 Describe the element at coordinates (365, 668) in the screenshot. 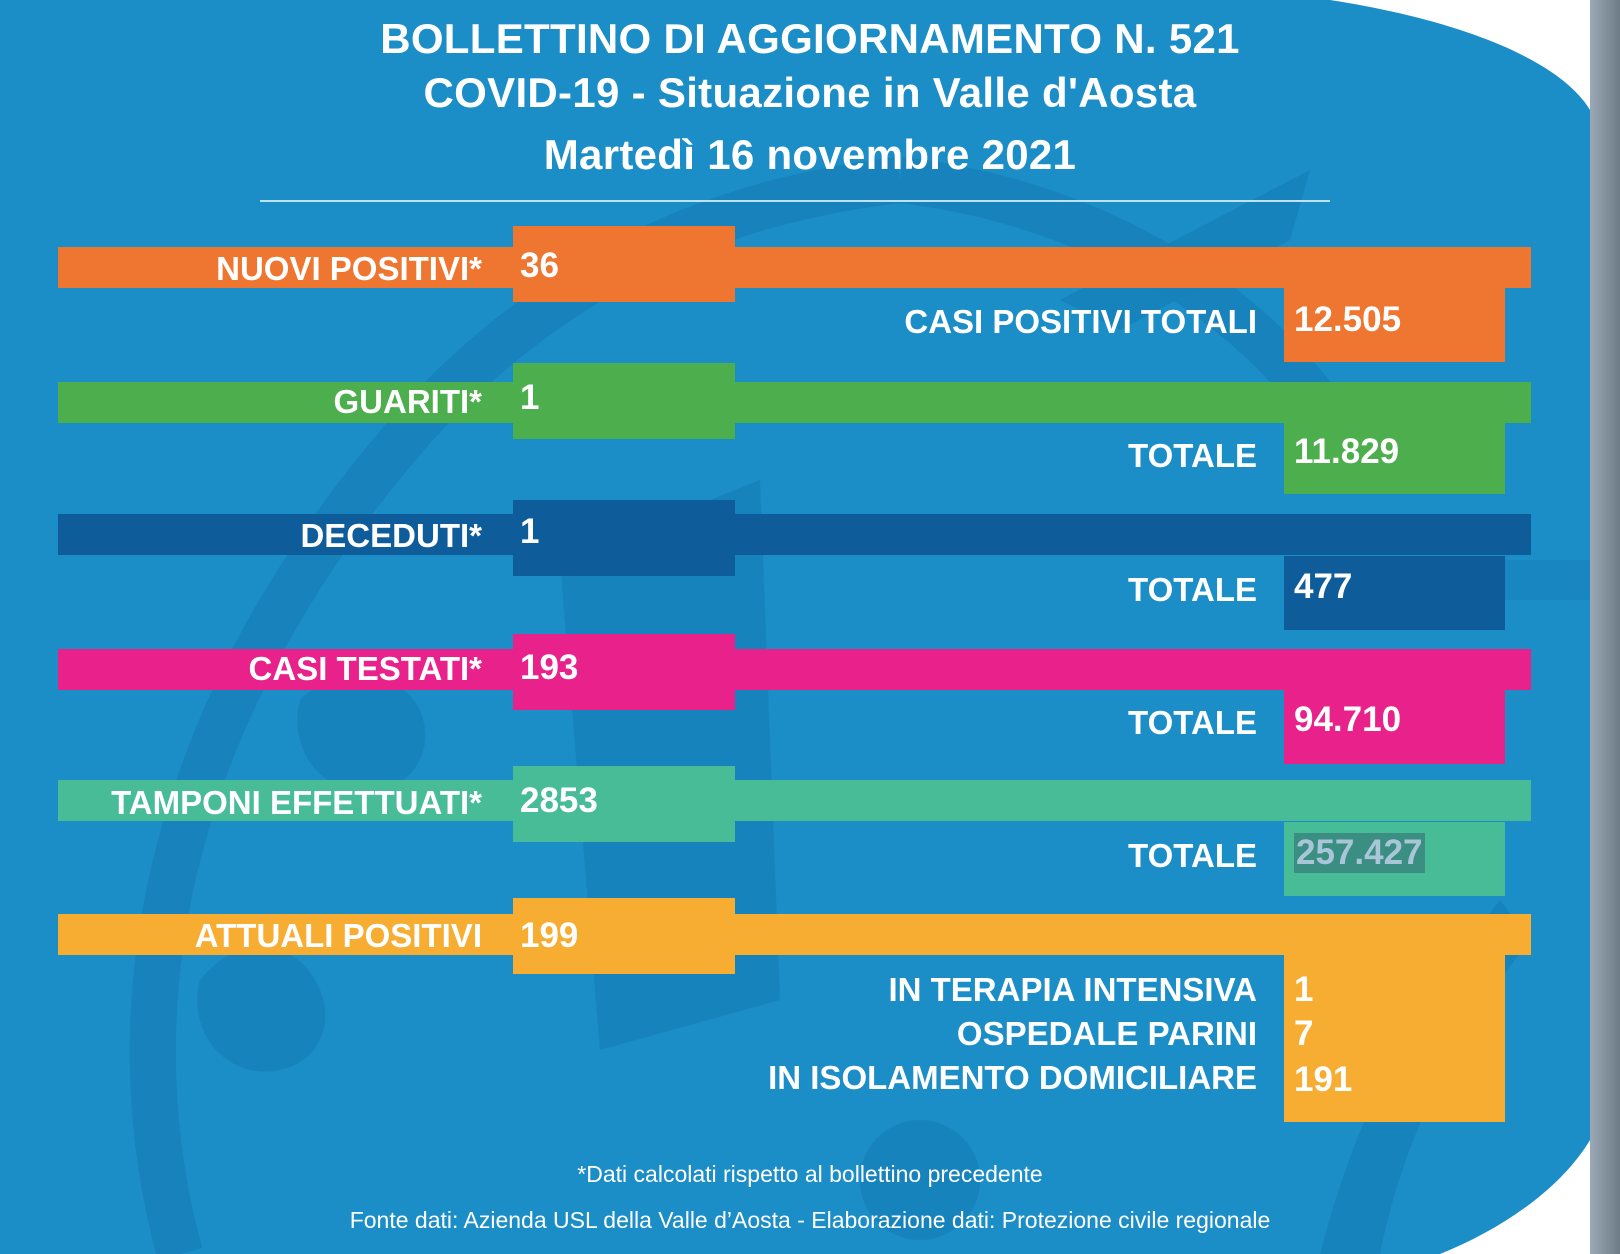

I see `label-casi-testati: CASI TESTATI*` at that location.